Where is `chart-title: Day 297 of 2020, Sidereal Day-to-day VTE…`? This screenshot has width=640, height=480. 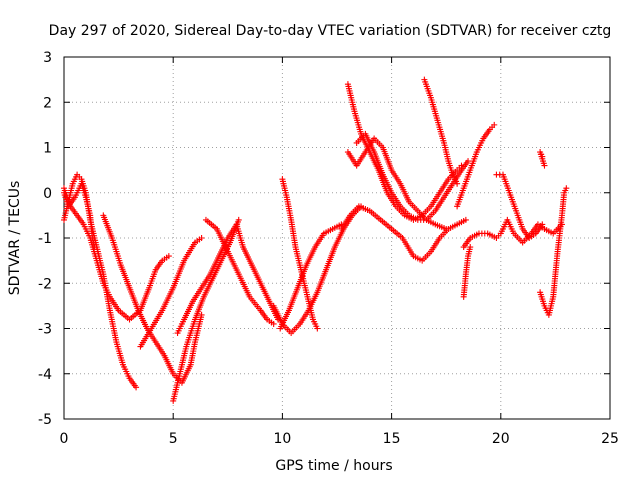 chart-title: Day 297 of 2020, Sidereal Day-to-day VTE… is located at coordinates (330, 31).